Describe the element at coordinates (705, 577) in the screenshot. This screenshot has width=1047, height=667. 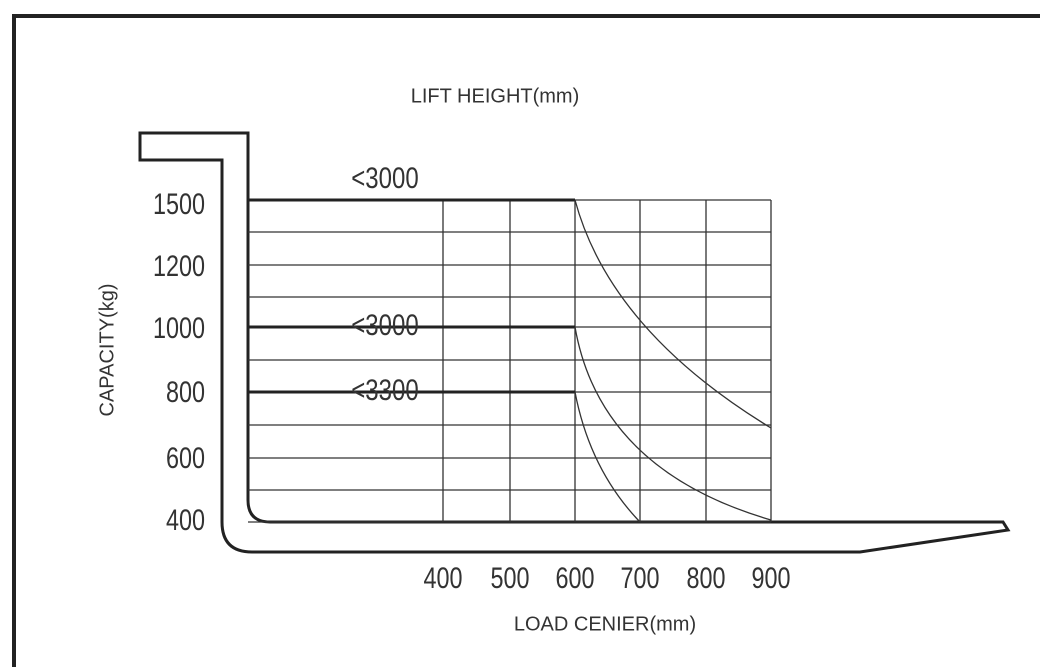
I see `x-tick-label: 800` at that location.